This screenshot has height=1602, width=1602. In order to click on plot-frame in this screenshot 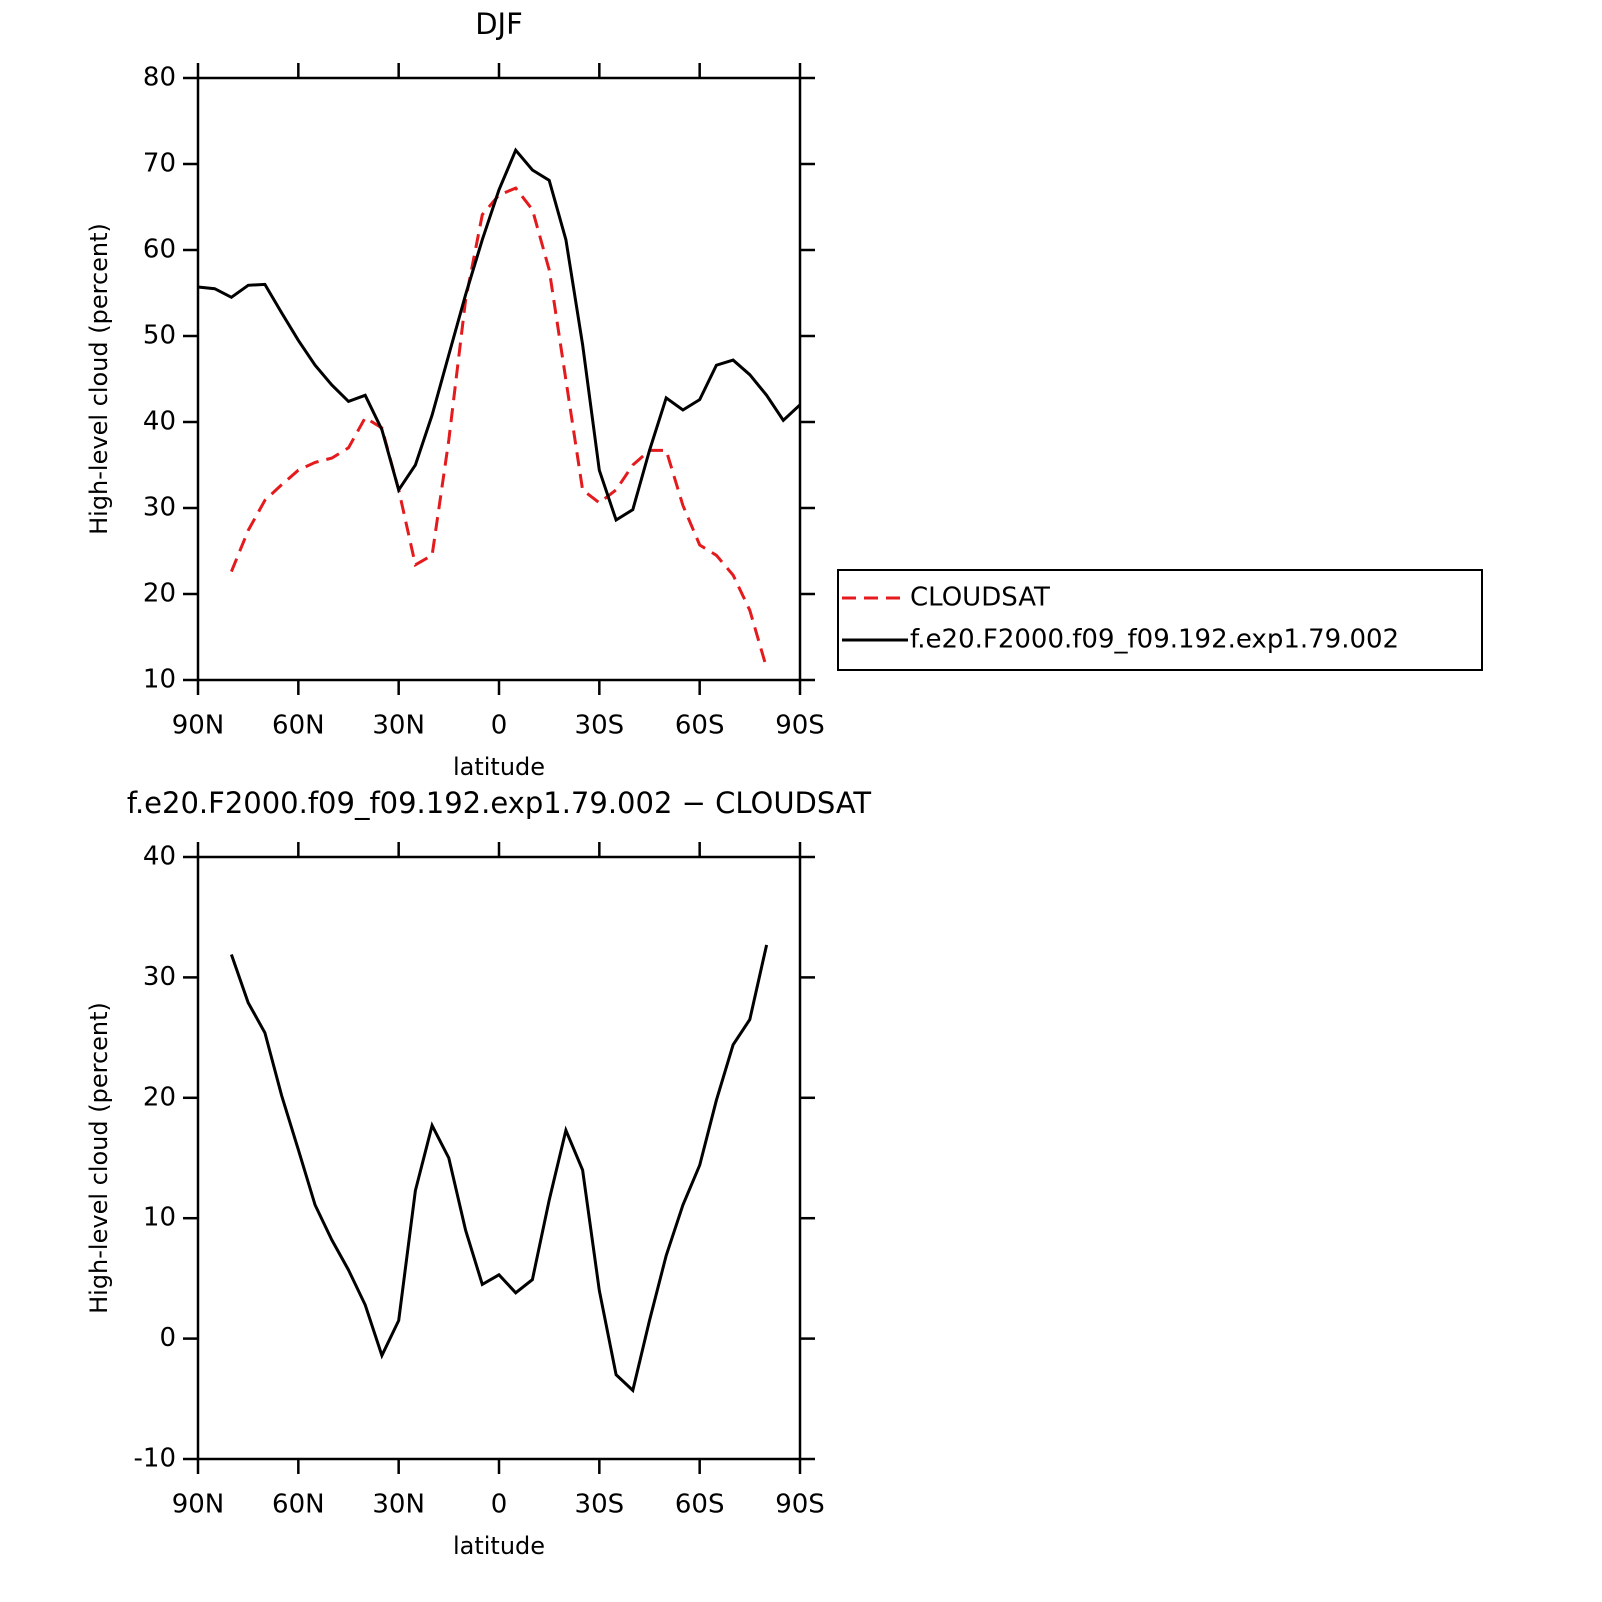, I will do `click(499, 1158)`.